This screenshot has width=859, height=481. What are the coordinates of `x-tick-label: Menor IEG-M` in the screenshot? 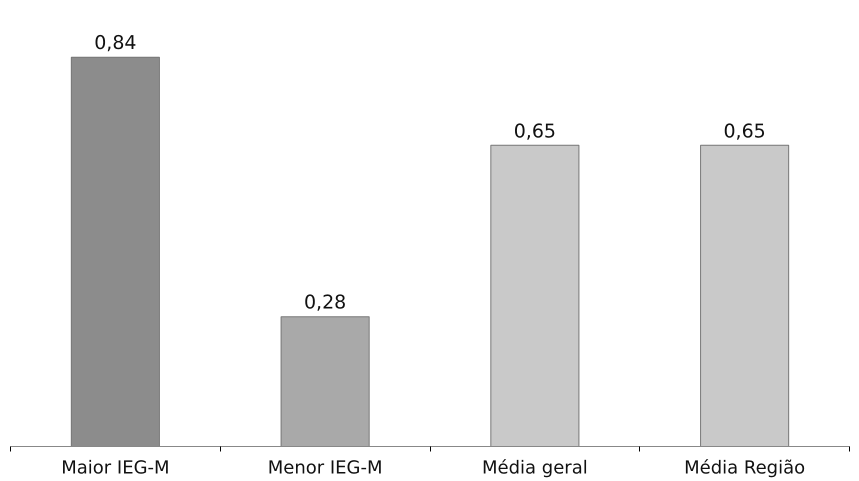 It's located at (325, 468).